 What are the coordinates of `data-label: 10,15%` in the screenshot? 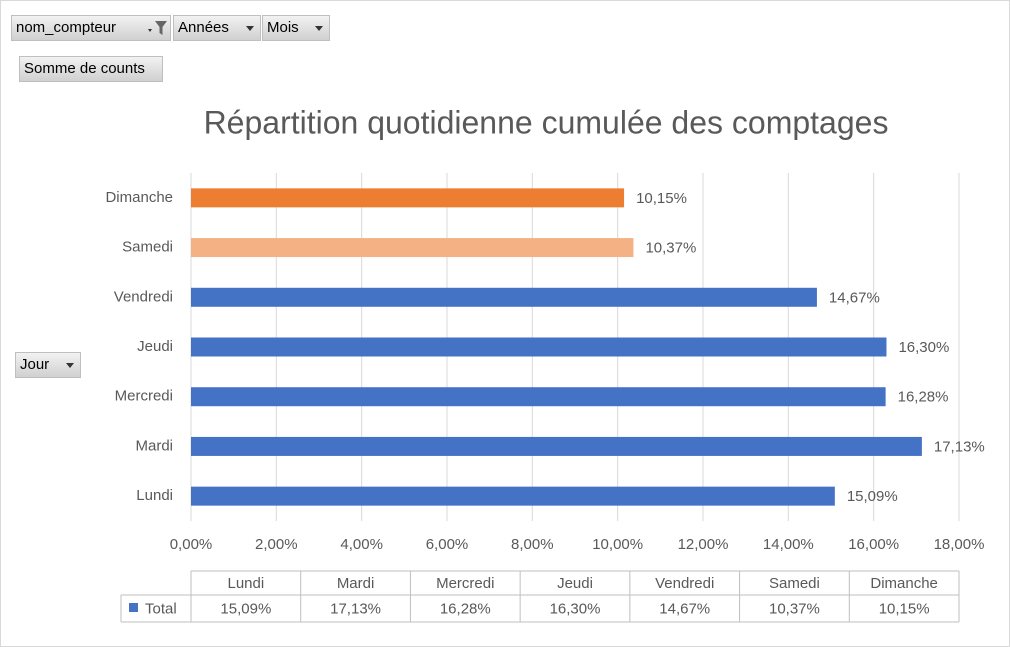 It's located at (661, 198).